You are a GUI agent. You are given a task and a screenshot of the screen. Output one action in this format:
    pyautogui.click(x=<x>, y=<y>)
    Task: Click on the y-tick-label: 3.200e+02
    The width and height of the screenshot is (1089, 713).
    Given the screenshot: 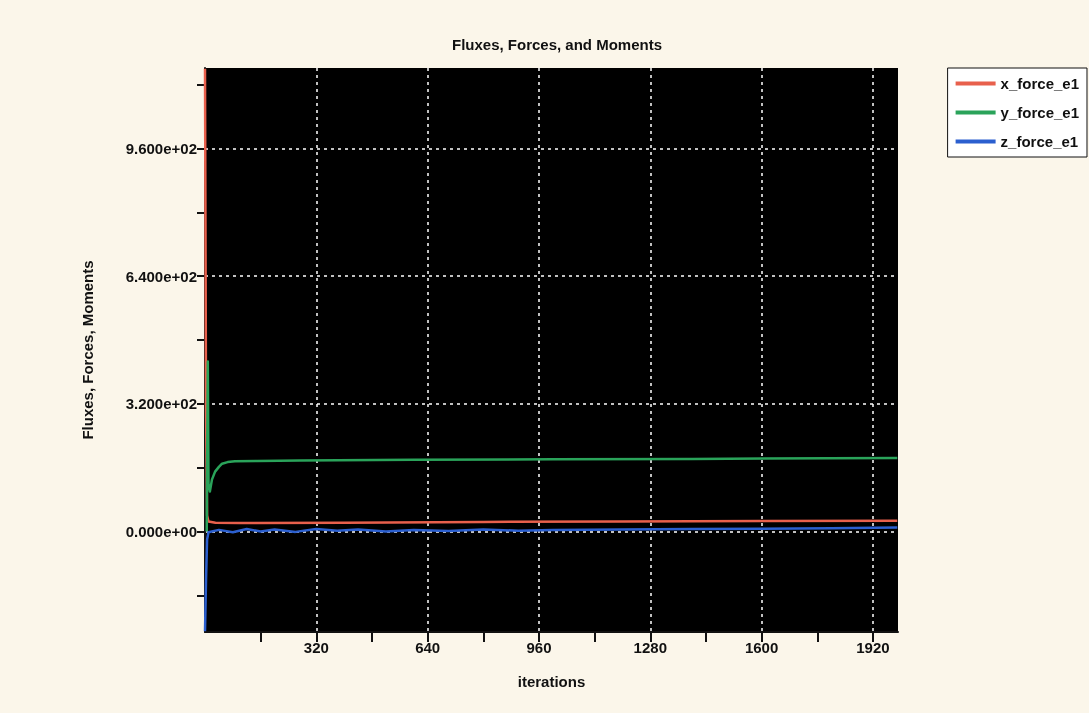 What is the action you would take?
    pyautogui.click(x=161, y=404)
    